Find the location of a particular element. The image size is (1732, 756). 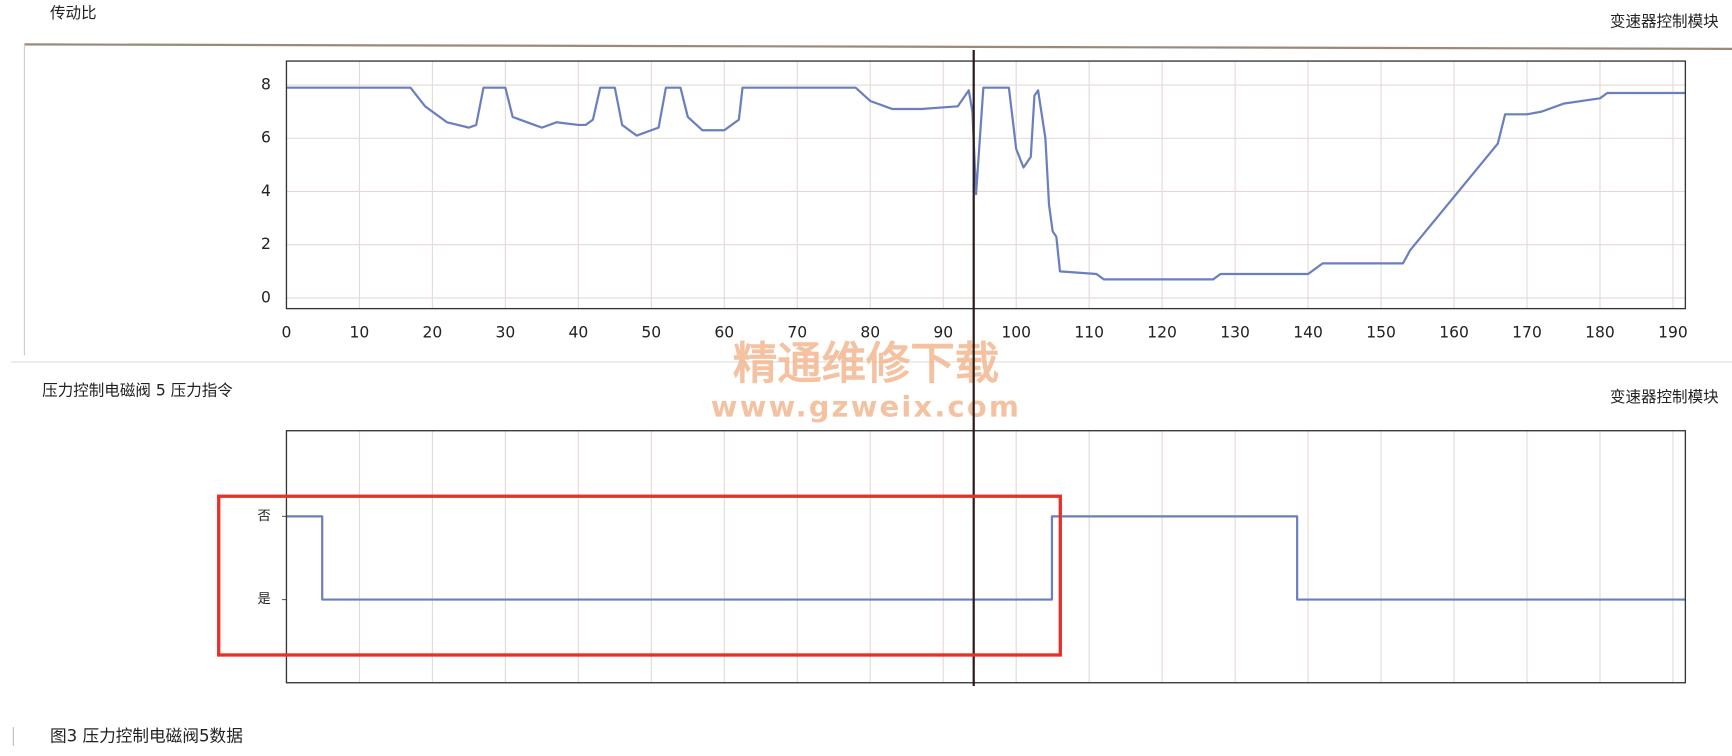

chart-title: 传动比 is located at coordinates (73, 13).